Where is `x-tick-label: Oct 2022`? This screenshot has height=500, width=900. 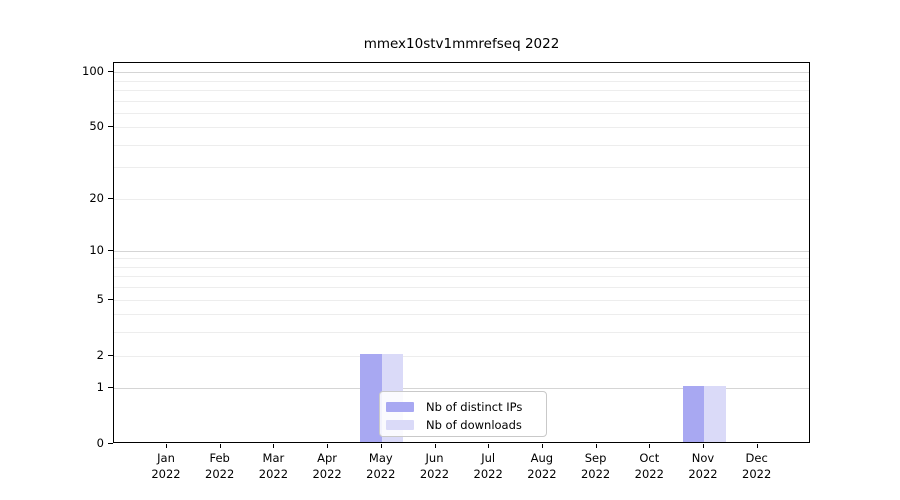 x-tick-label: Oct 2022 is located at coordinates (649, 466).